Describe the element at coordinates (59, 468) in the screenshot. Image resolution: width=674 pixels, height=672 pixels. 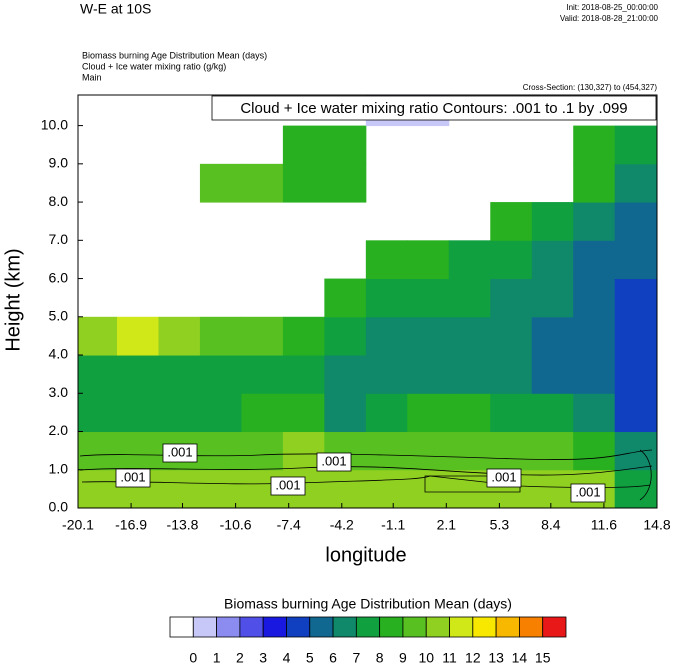
I see `y-tick-label: 1.0` at that location.